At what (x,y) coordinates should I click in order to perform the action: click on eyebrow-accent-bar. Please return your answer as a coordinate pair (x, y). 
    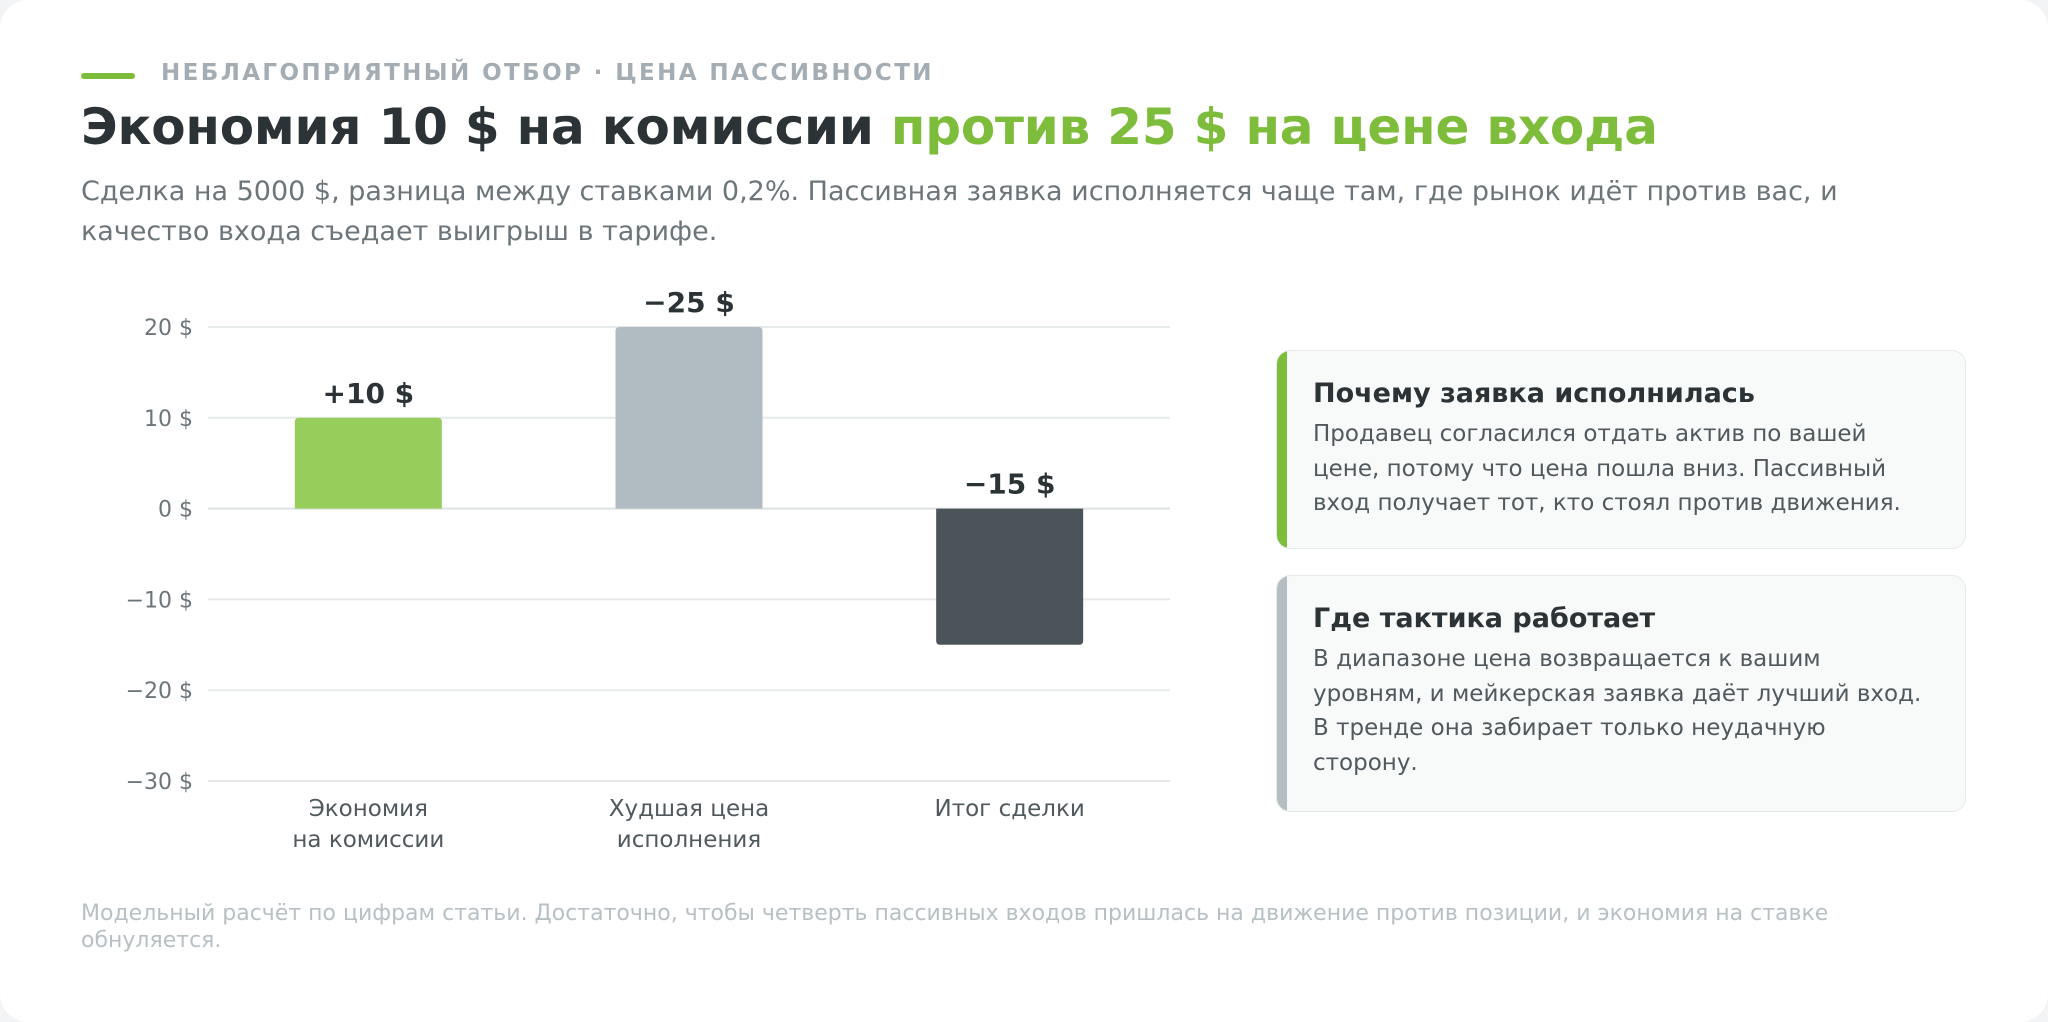
    Looking at the image, I should click on (108, 76).